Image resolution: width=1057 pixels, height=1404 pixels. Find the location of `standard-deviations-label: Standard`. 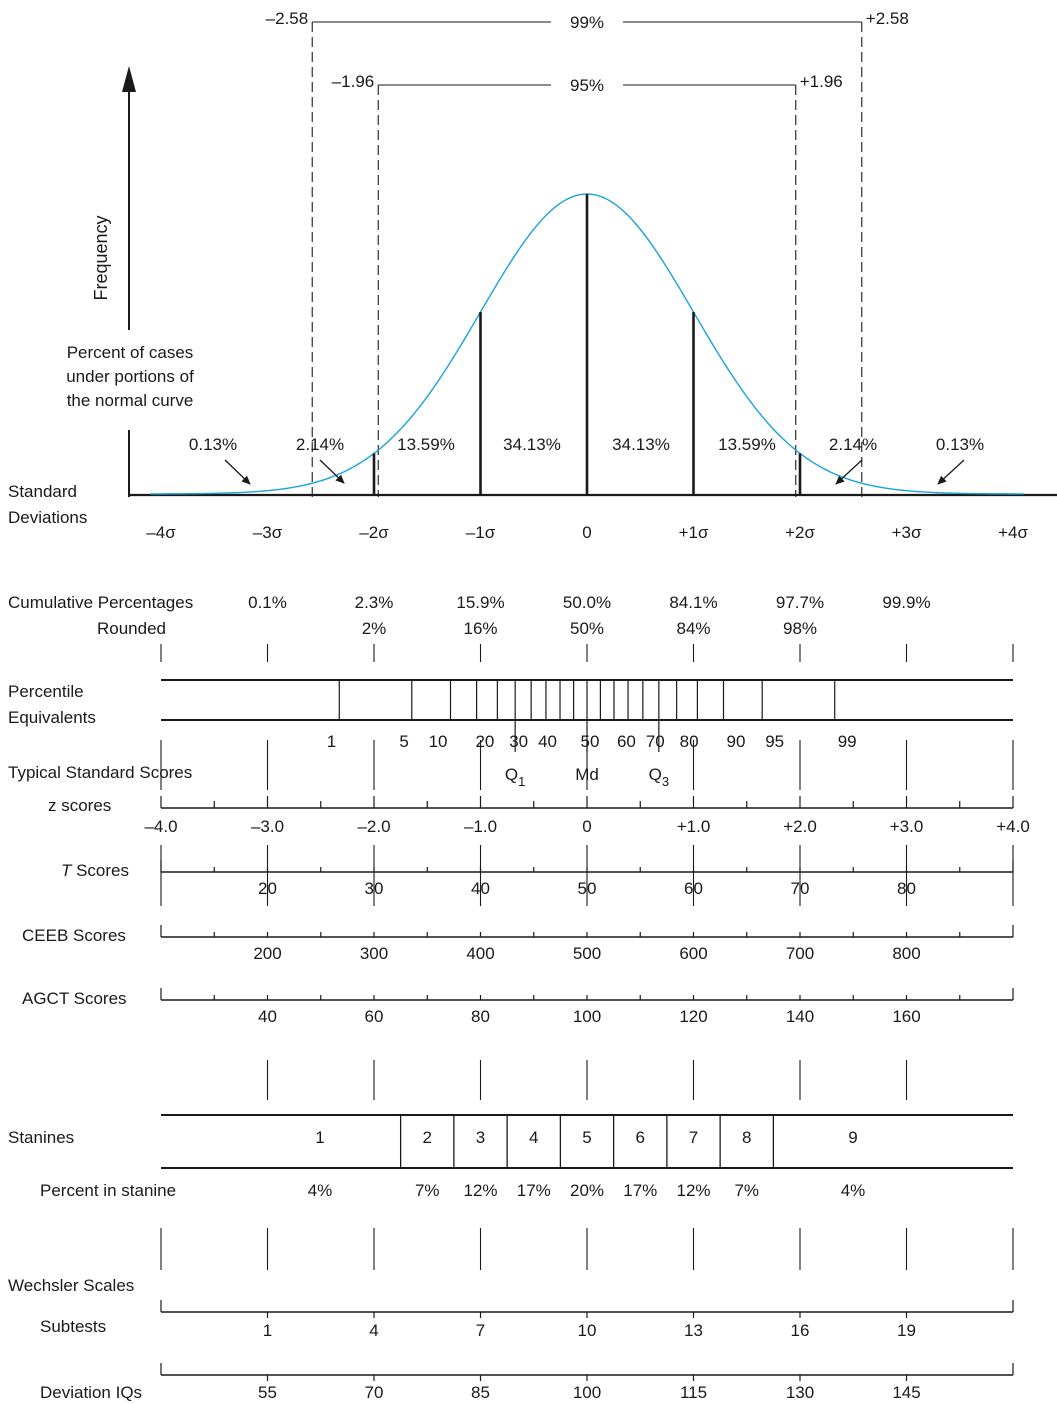

standard-deviations-label: Standard is located at coordinates (42, 491).